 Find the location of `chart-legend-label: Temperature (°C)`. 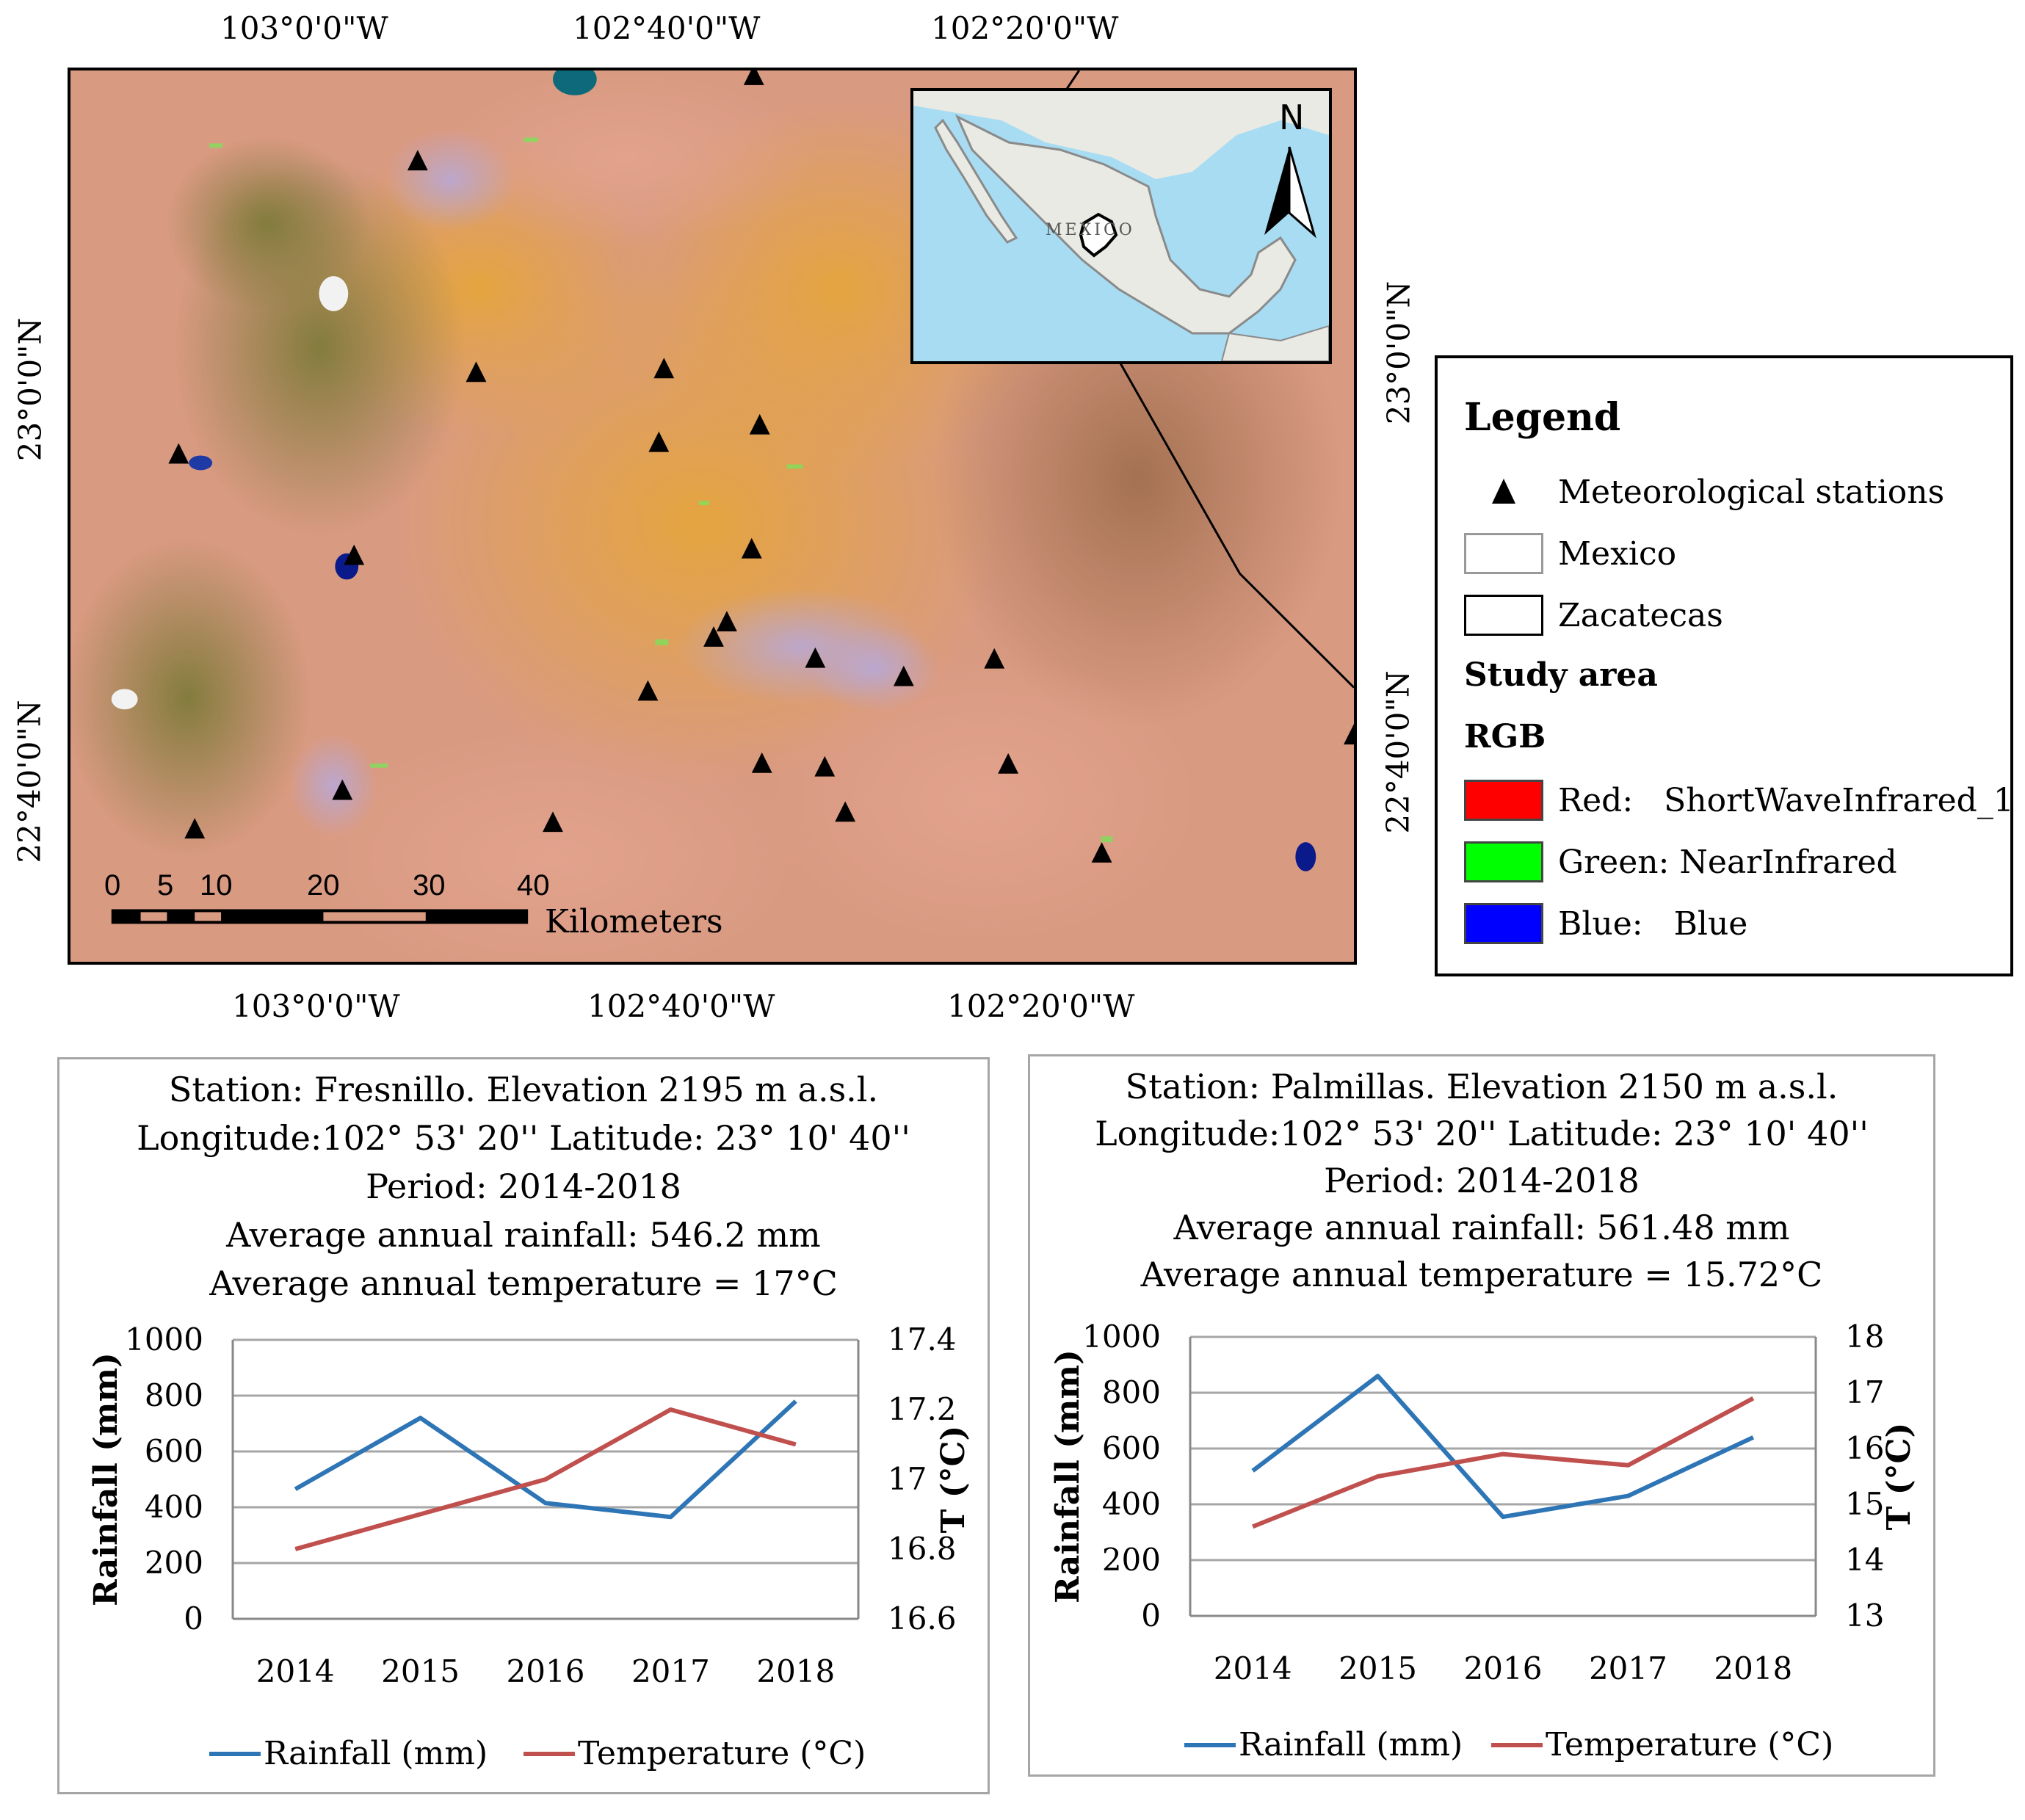

chart-legend-label: Temperature (°C) is located at coordinates (722, 1754).